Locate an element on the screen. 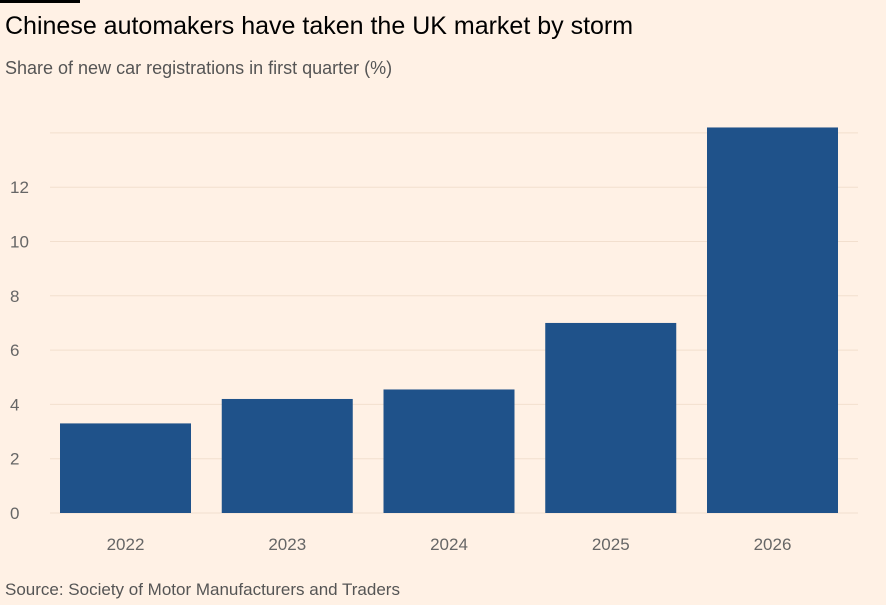  top-accent-bar is located at coordinates (40, 1).